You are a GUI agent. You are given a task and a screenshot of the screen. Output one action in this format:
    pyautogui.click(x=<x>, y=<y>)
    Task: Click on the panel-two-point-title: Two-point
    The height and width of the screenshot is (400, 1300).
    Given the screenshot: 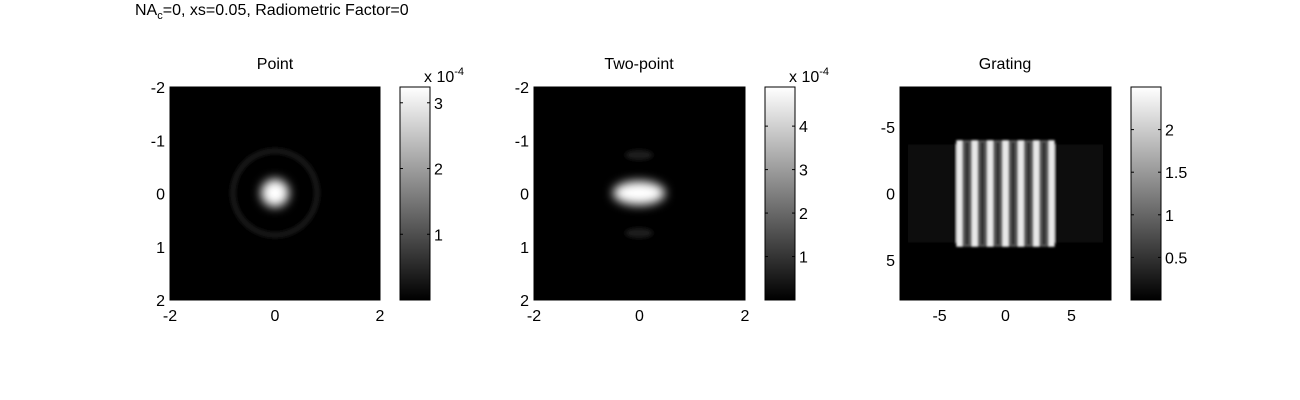 What is the action you would take?
    pyautogui.click(x=639, y=64)
    